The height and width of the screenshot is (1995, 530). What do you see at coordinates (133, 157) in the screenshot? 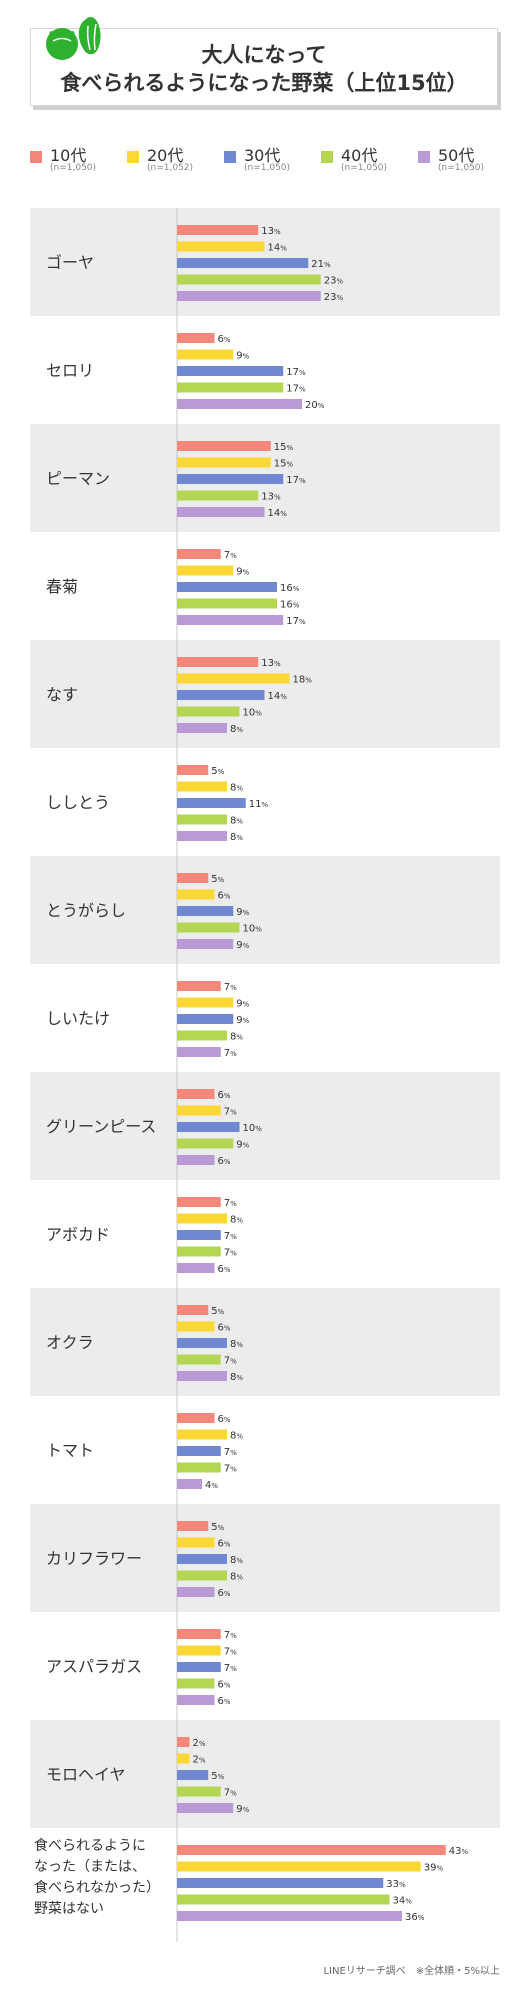
I see `legend-swatch-20s` at bounding box center [133, 157].